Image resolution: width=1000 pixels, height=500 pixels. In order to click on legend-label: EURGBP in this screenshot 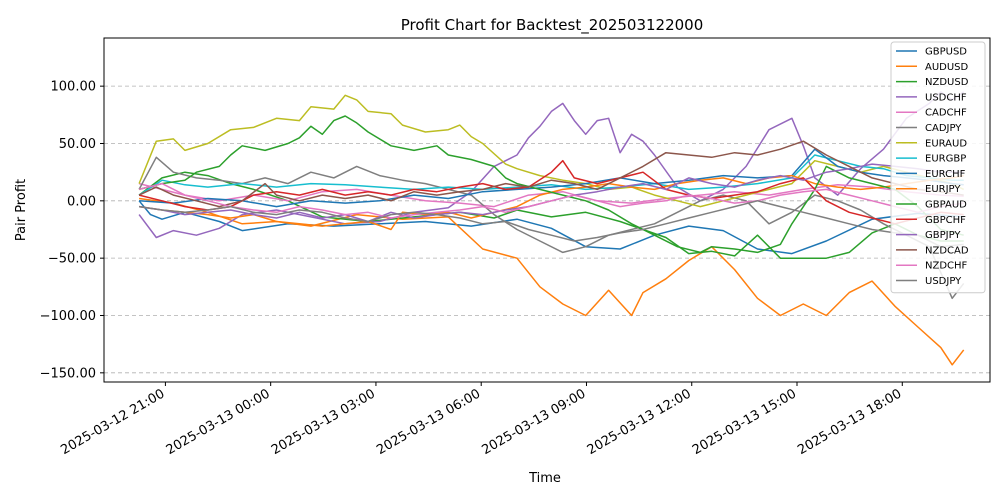, I will do `click(945, 159)`.